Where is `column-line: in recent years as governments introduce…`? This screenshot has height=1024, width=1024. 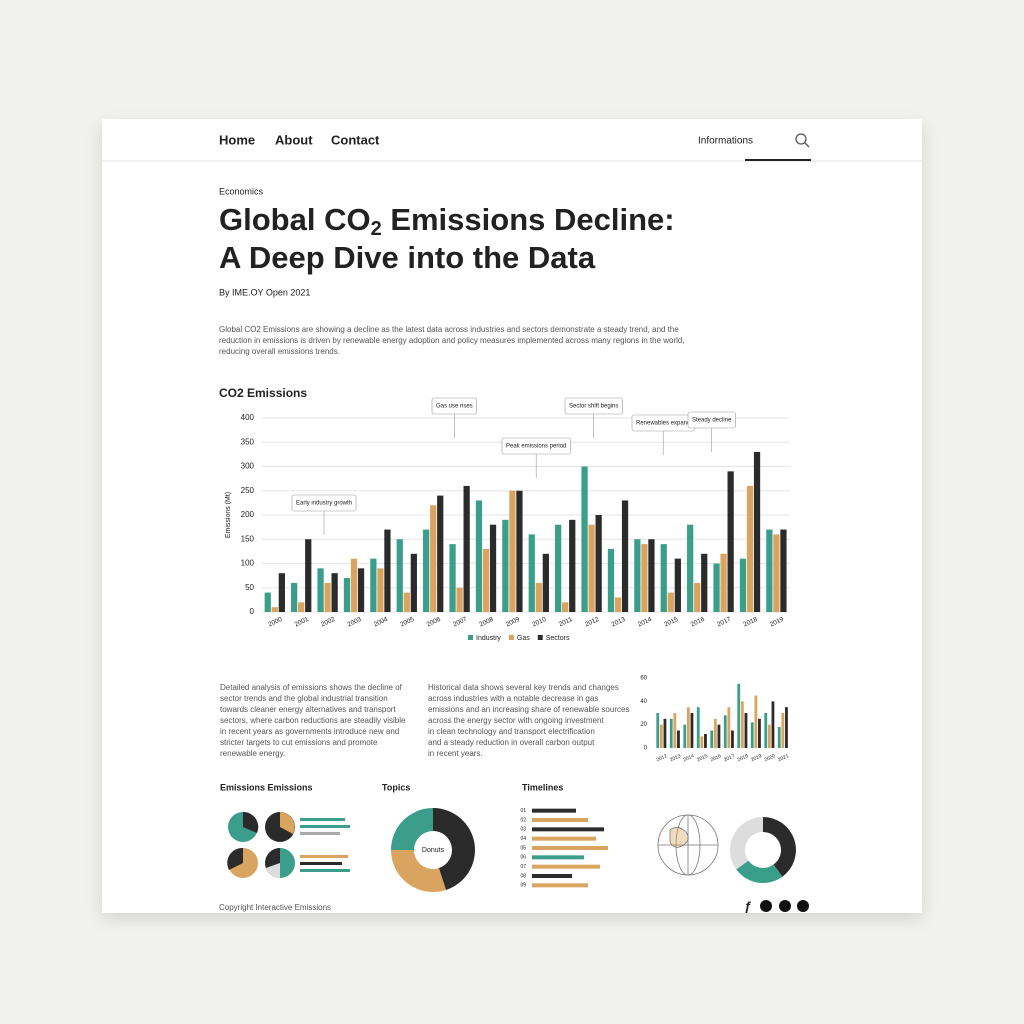 column-line: in recent years as governments introduce… is located at coordinates (309, 731).